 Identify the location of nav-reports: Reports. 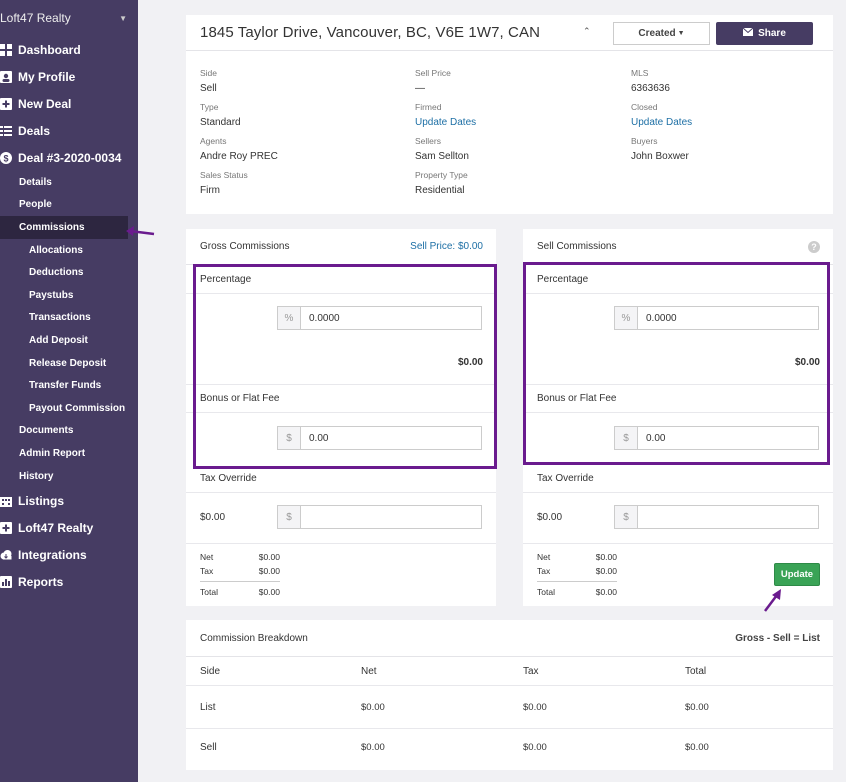
(69, 581).